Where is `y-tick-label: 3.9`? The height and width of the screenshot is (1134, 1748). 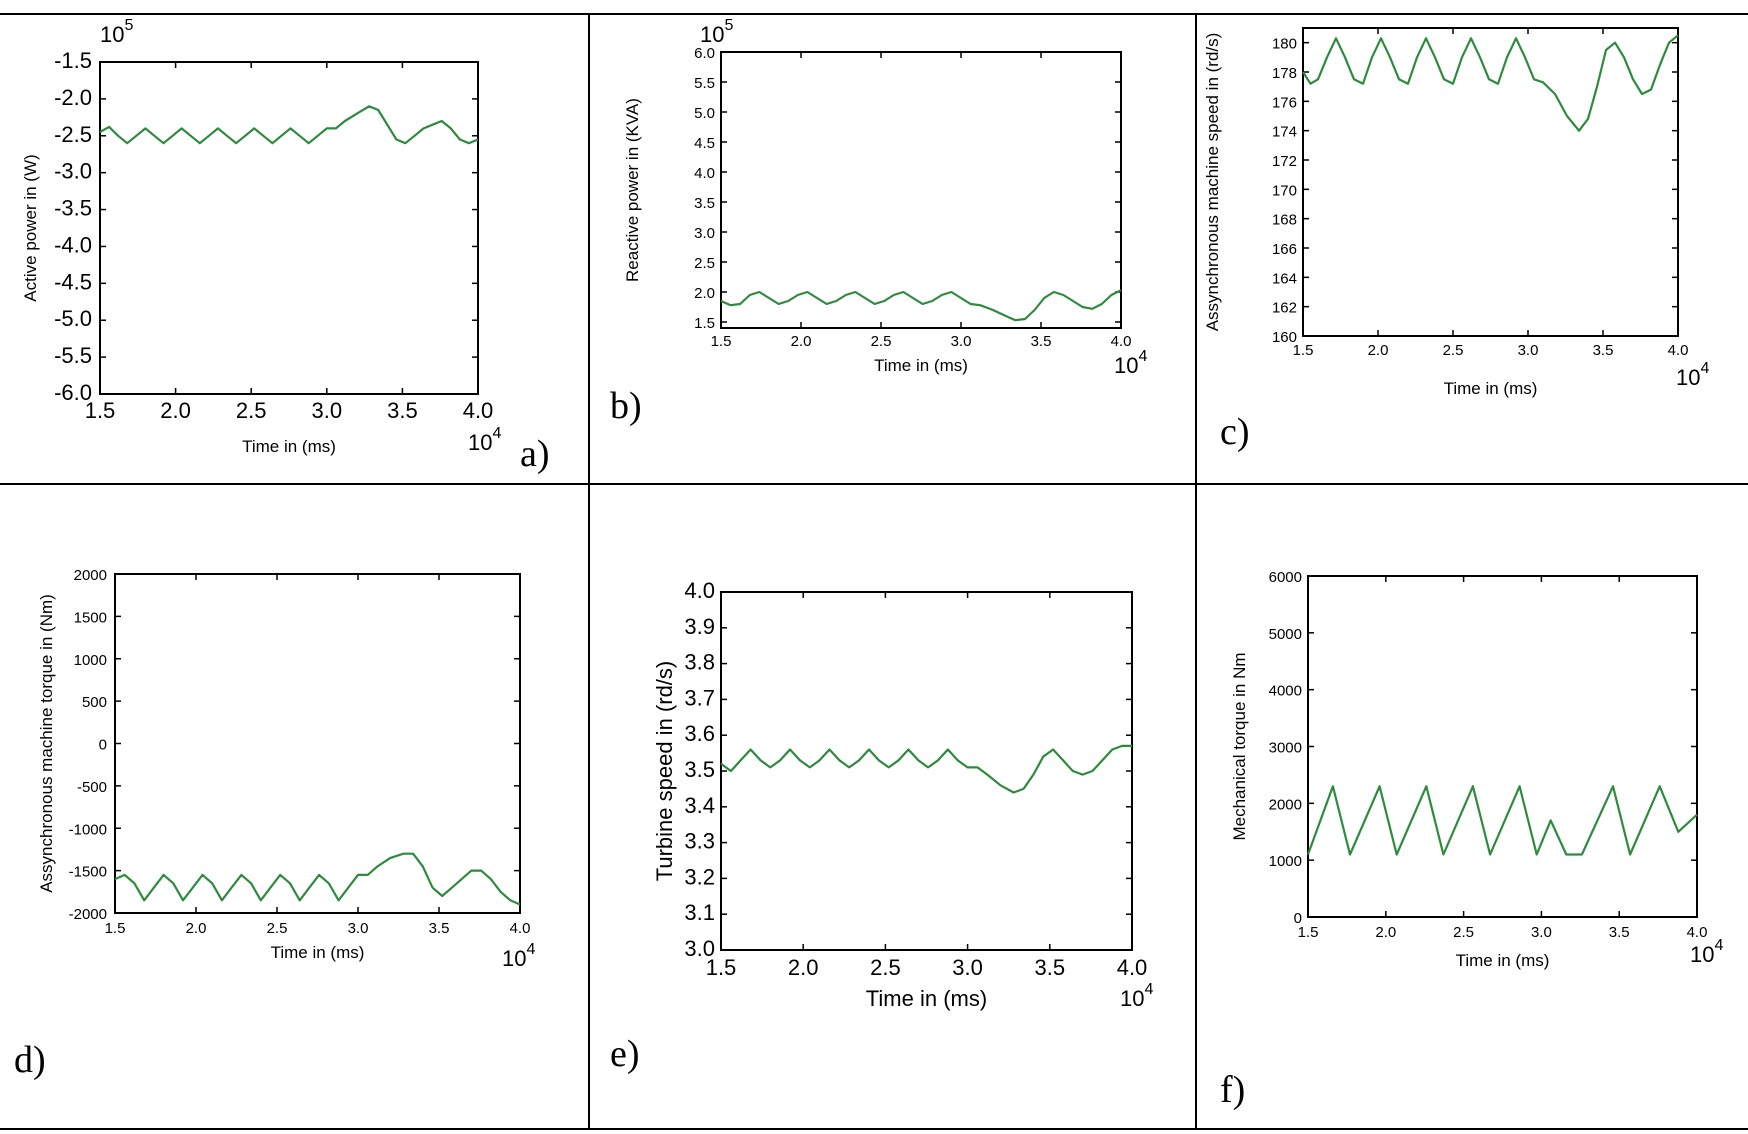
y-tick-label: 3.9 is located at coordinates (699, 626).